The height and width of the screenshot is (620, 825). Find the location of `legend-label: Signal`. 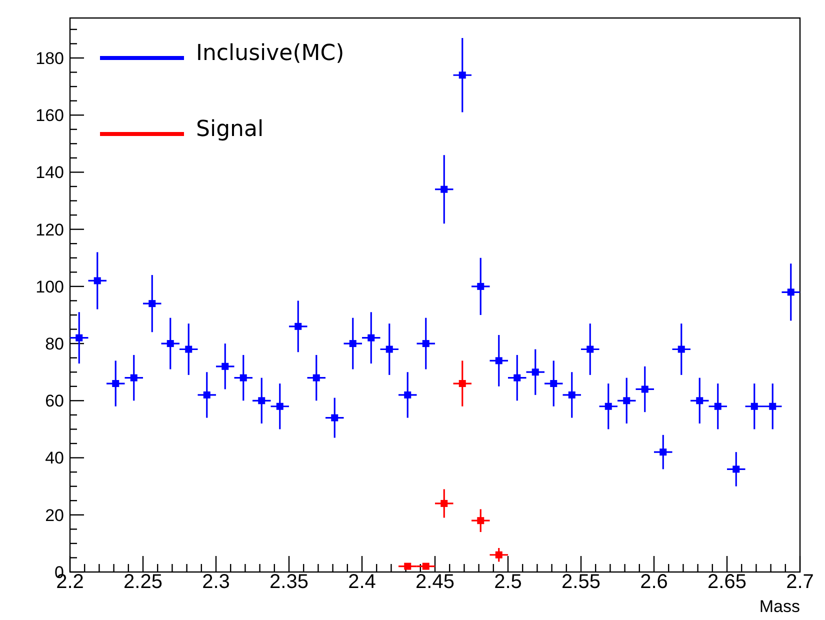

legend-label: Signal is located at coordinates (230, 129).